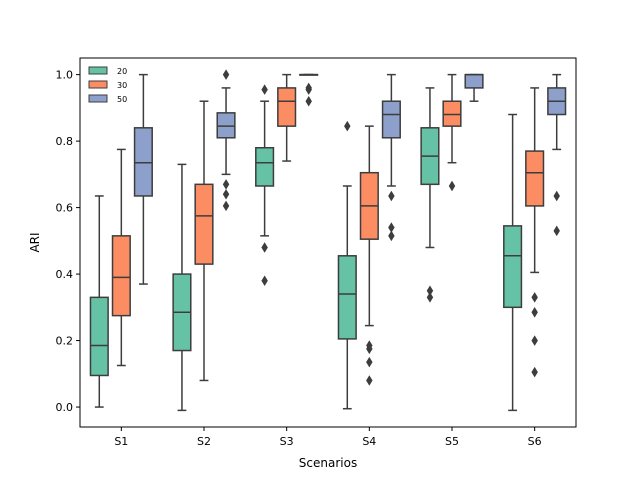  I want to click on legend-label-50: 50, so click(122, 99).